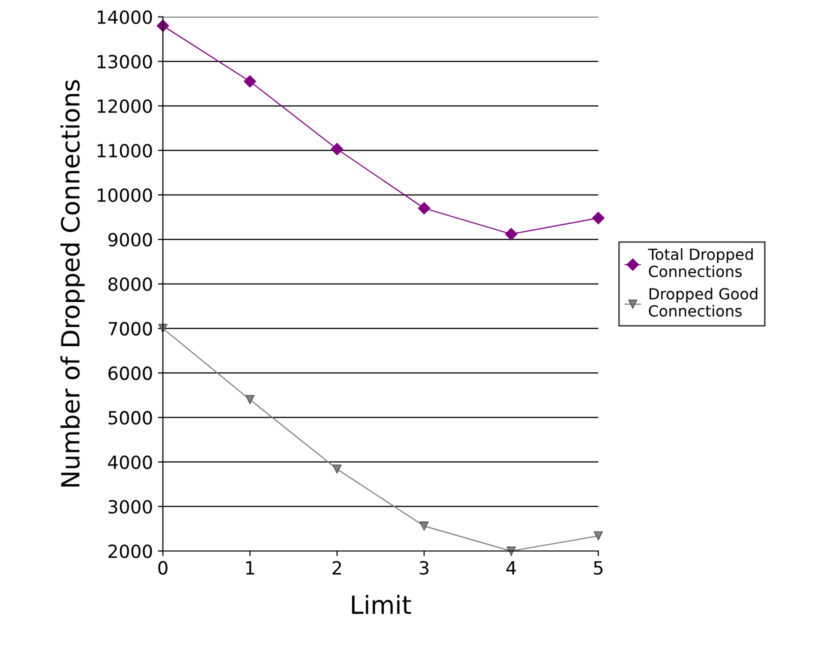  Describe the element at coordinates (72, 283) in the screenshot. I see `y-axis-title: Number of Dropped Connections` at that location.